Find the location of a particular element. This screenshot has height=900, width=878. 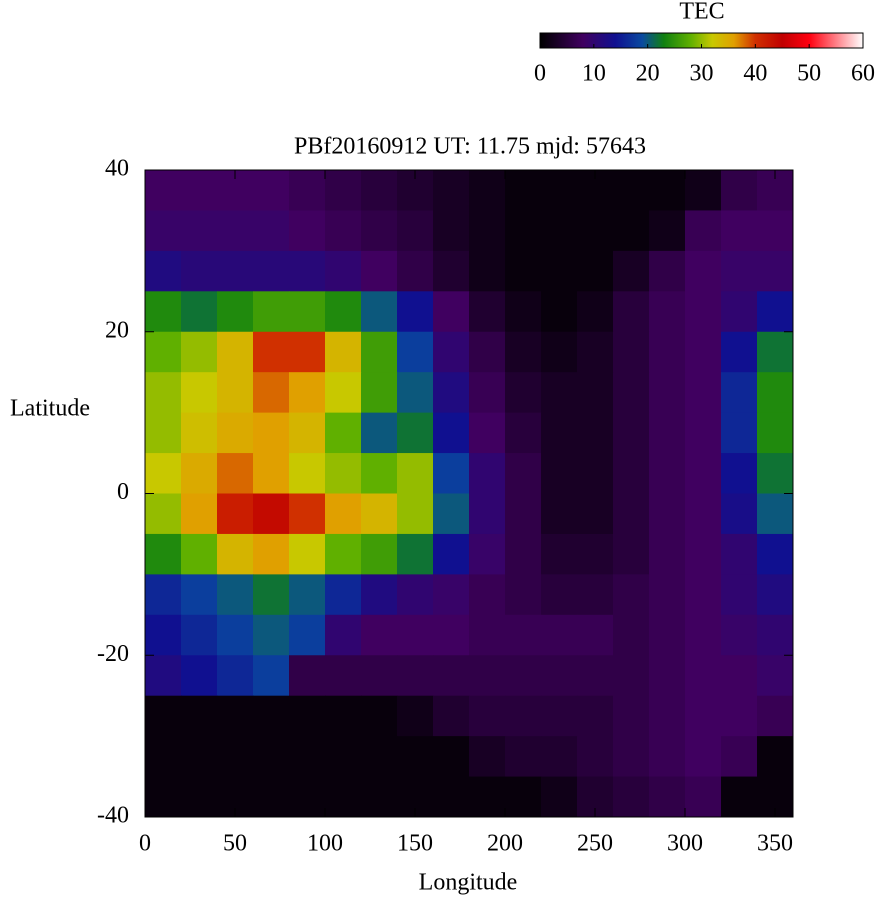

colorbar-tick-label: 10 is located at coordinates (594, 74).